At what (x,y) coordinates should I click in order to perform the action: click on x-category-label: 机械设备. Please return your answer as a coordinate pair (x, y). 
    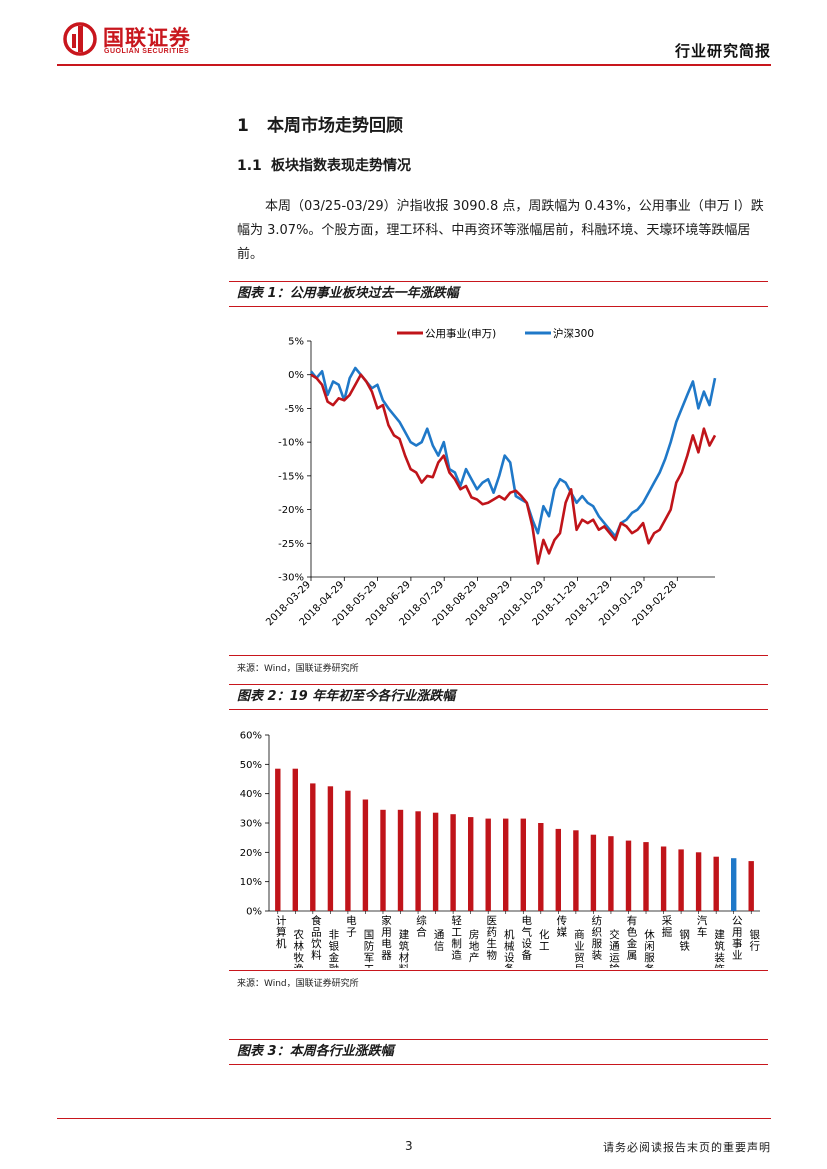
    Looking at the image, I should click on (509, 948).